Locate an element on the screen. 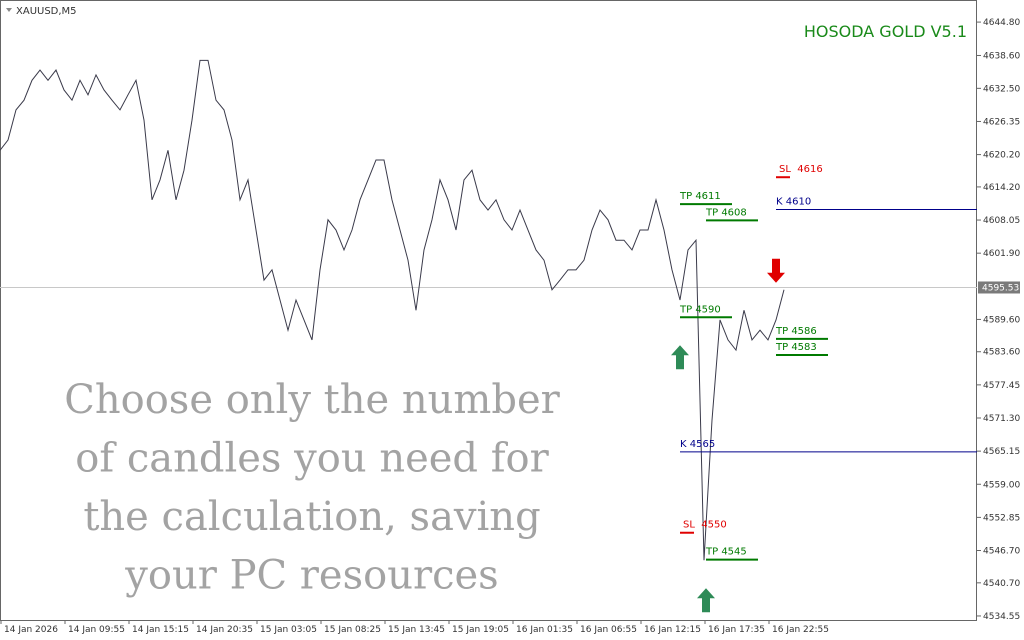  y-tick-label: 4583.60 is located at coordinates (1001, 353).